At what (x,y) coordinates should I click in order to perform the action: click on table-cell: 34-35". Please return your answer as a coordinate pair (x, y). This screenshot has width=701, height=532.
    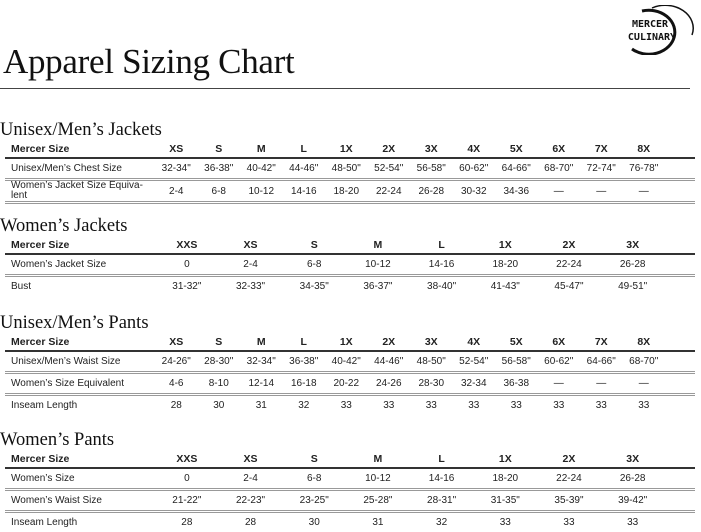
    Looking at the image, I should click on (314, 286).